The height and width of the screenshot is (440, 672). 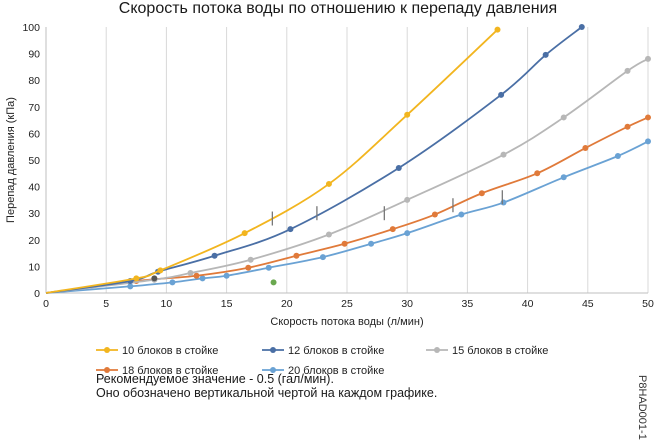 I want to click on legend-label: 20 блоков в стойке, so click(x=336, y=371).